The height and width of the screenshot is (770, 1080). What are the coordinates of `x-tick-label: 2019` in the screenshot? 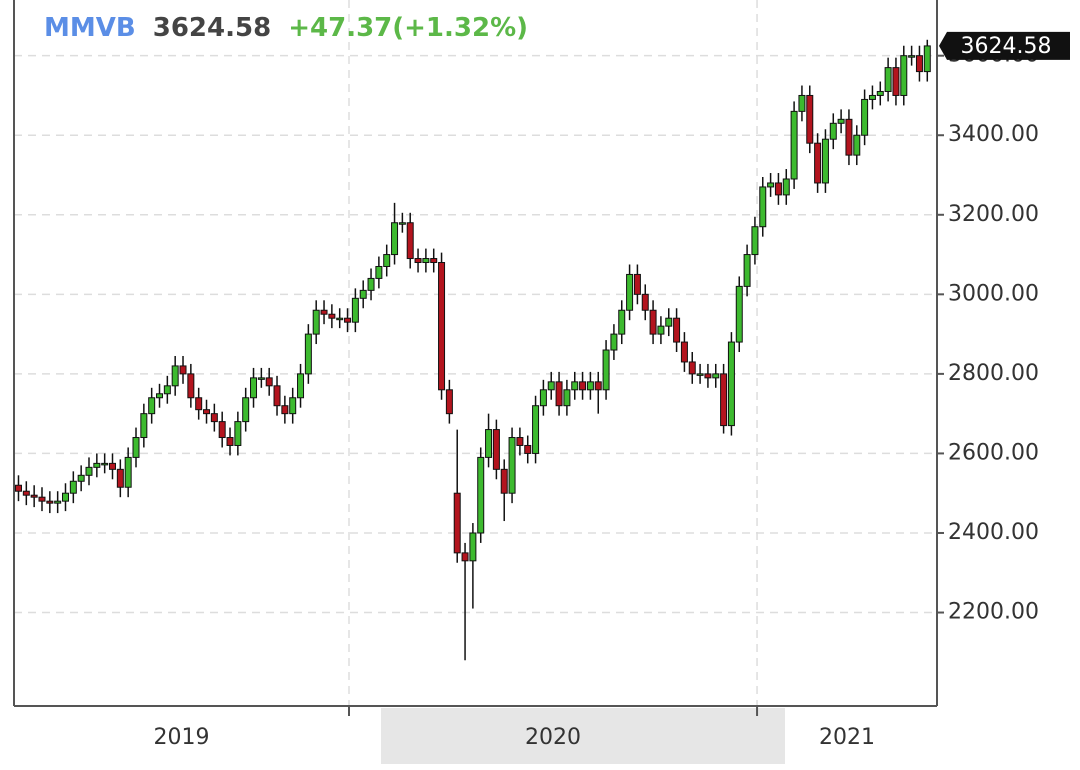 It's located at (182, 737).